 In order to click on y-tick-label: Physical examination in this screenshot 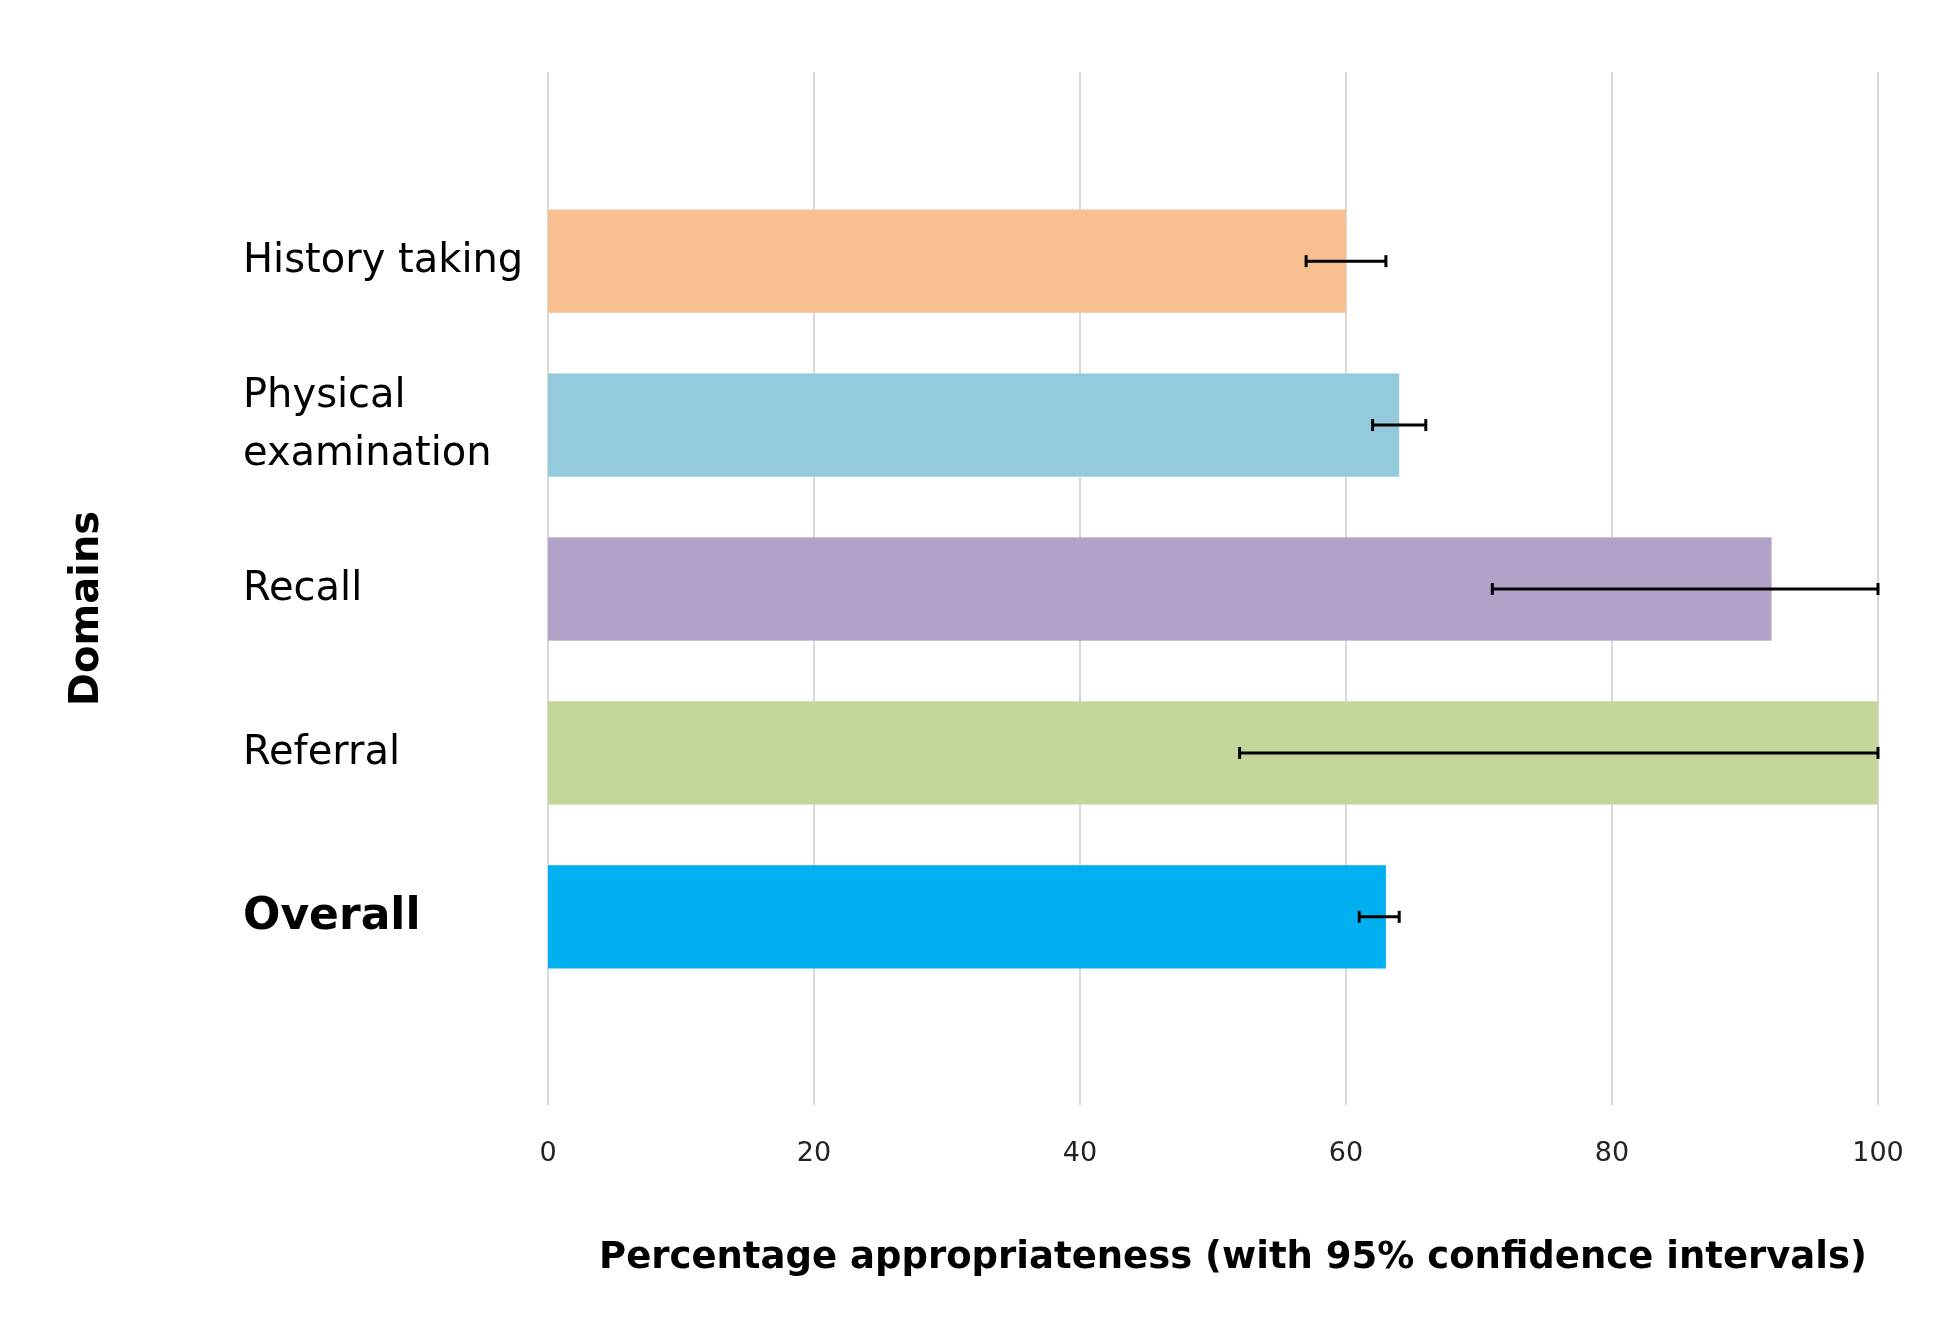, I will do `click(367, 422)`.